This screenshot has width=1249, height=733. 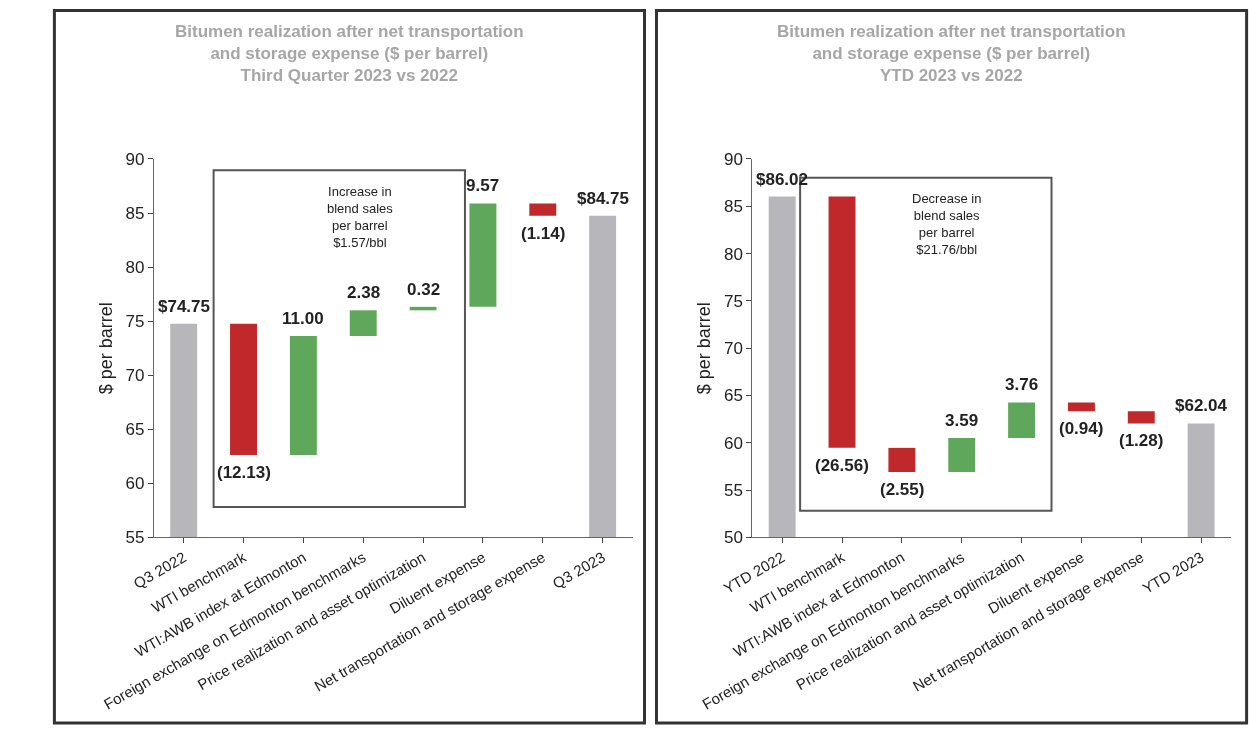 What do you see at coordinates (1201, 405) in the screenshot?
I see `data-label: $62.04` at bounding box center [1201, 405].